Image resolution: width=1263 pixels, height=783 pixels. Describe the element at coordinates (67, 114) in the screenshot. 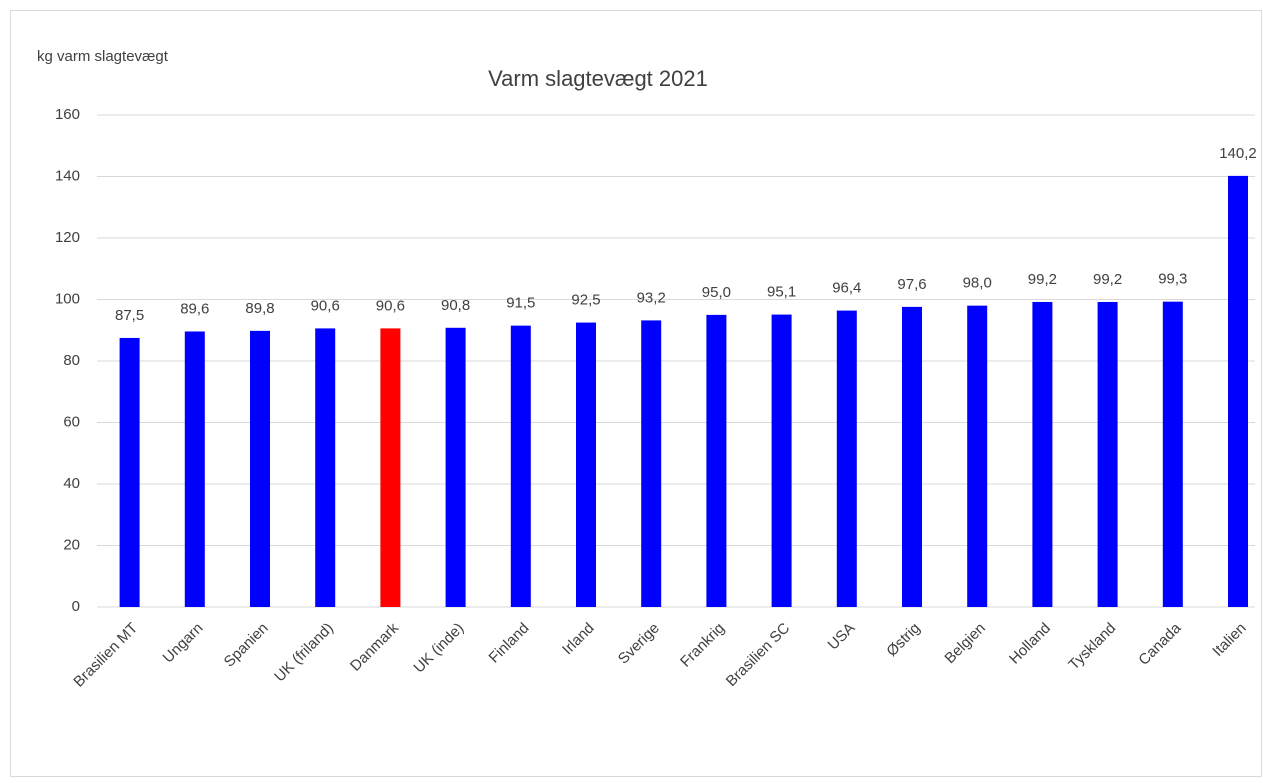

I see `y-tick-label: 160` at that location.